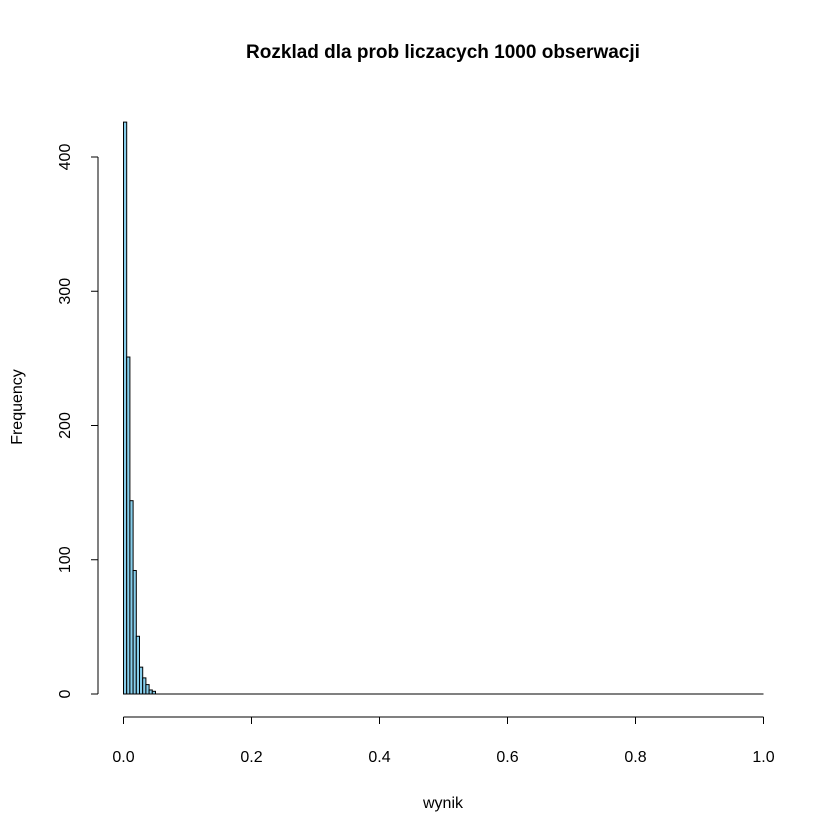  I want to click on y-axis: 0 100 200 300 400, so click(78, 421).